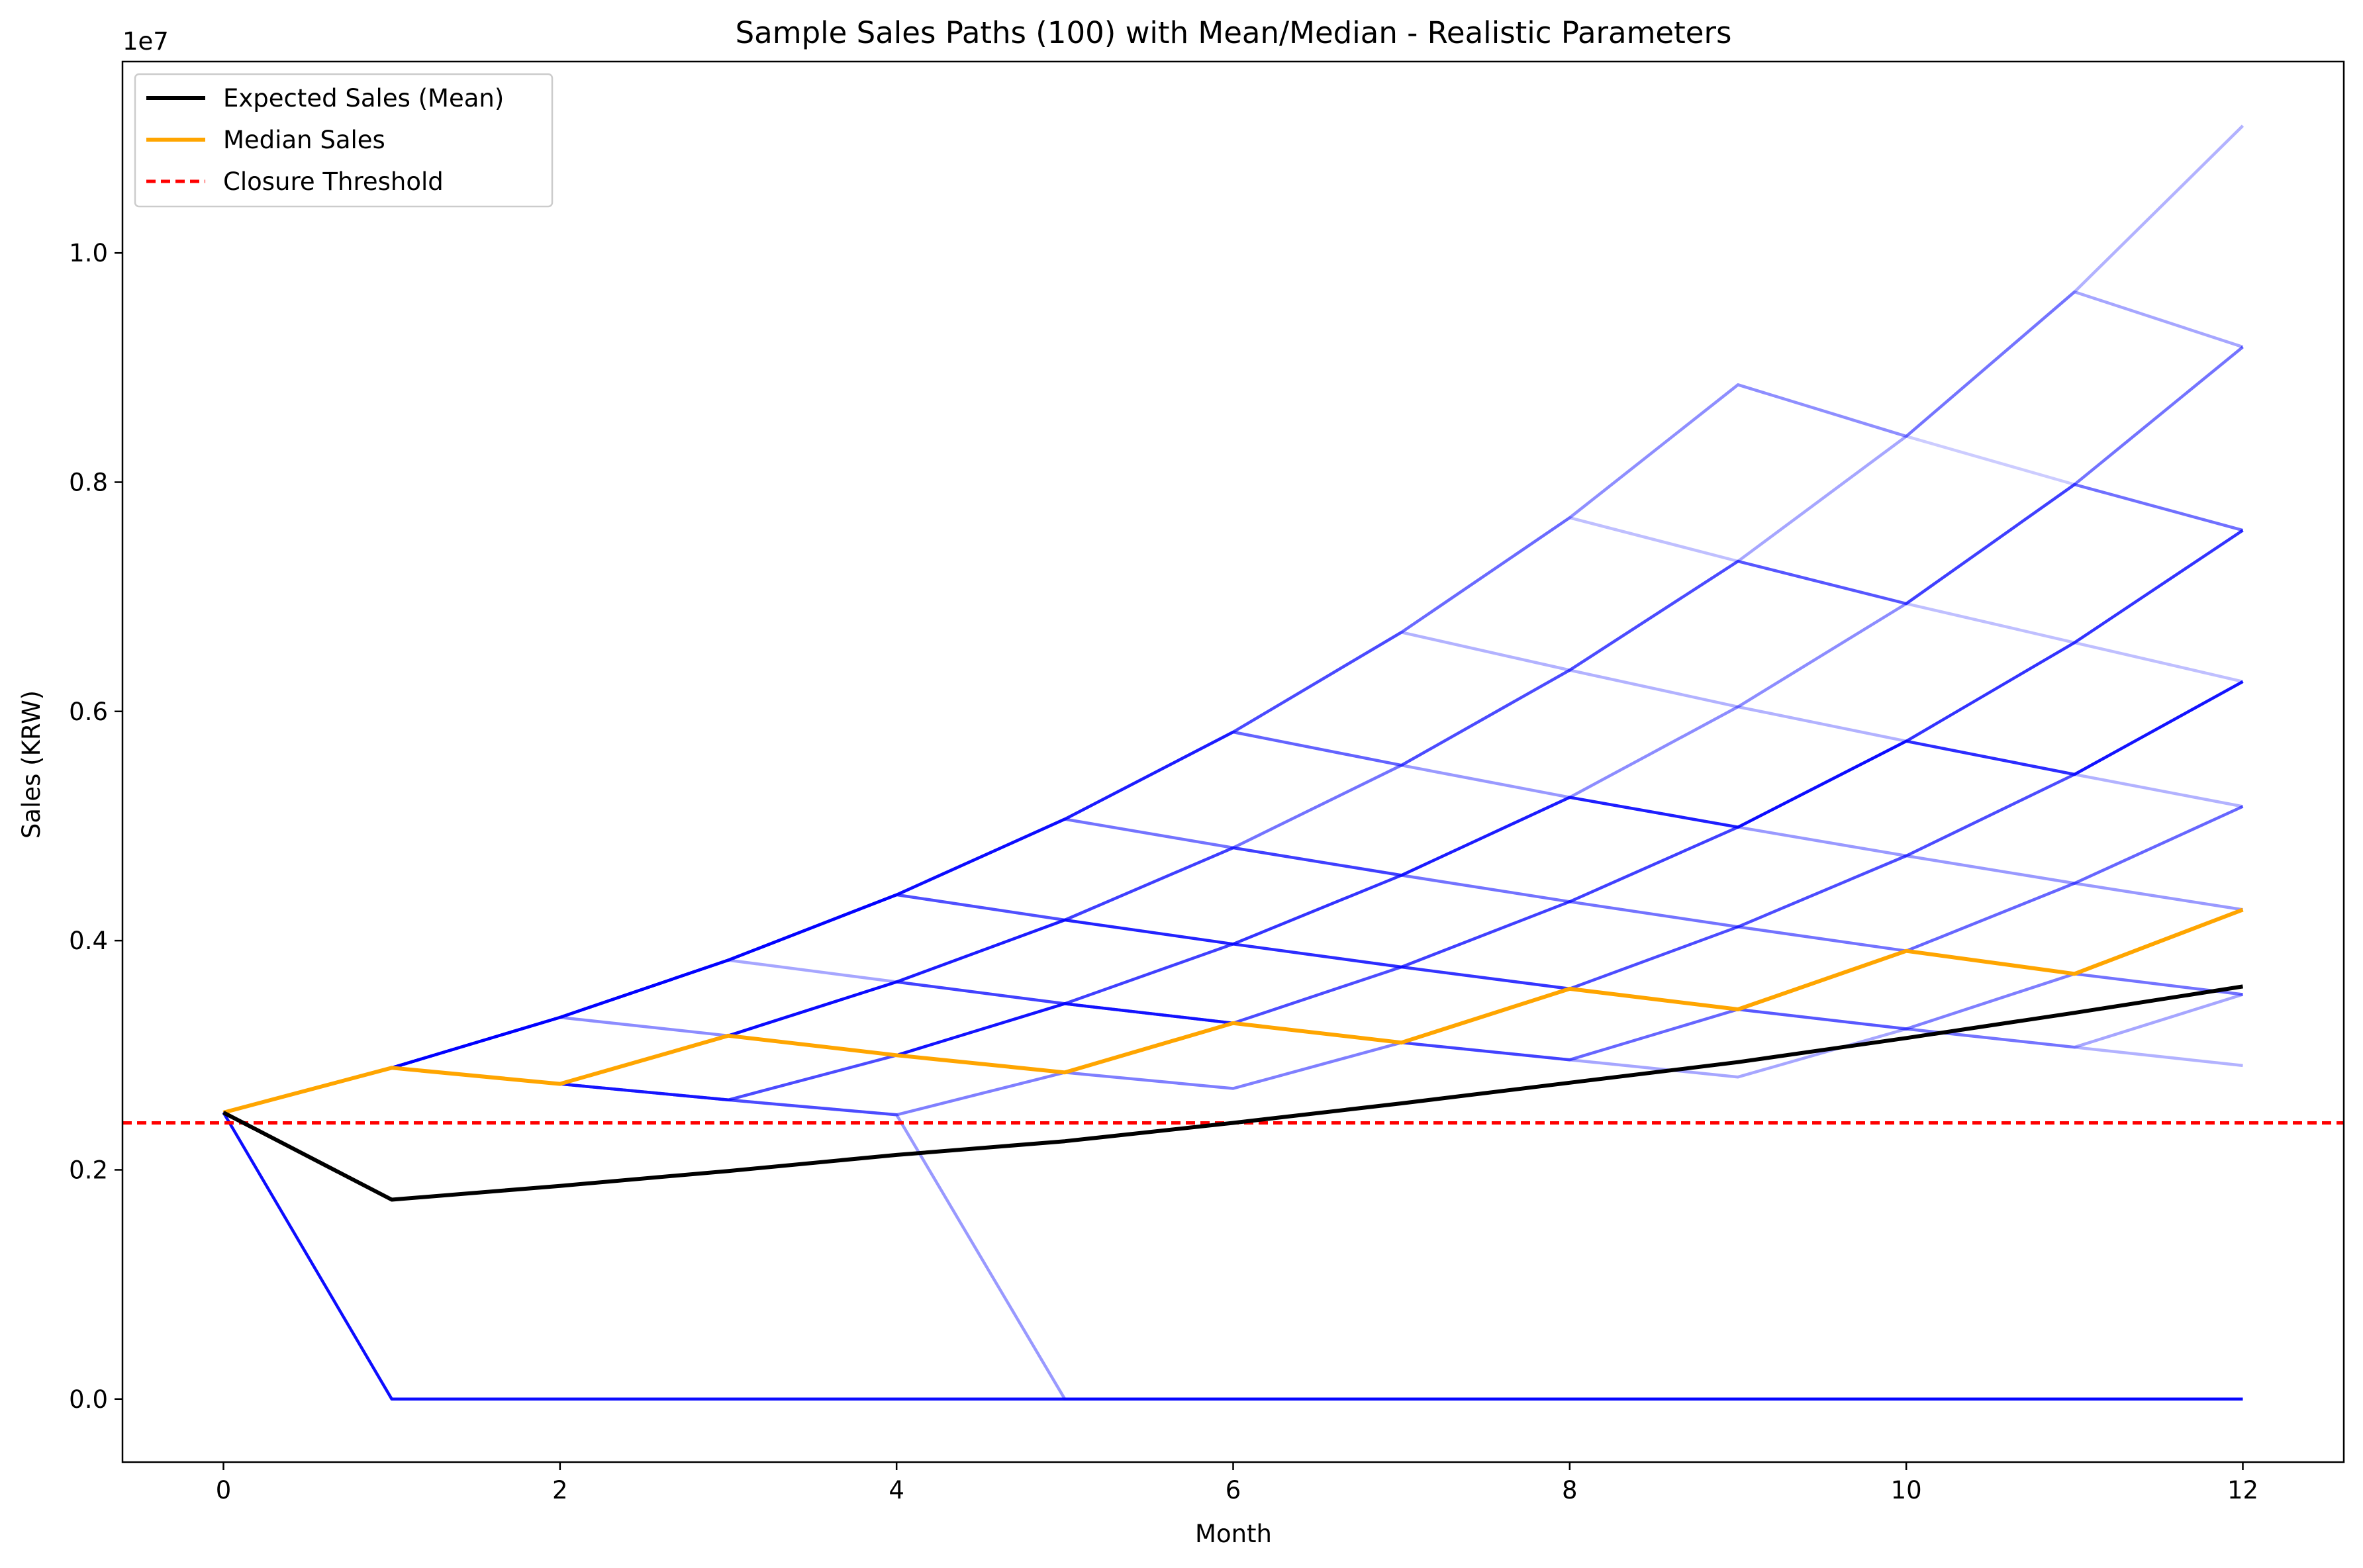 The width and height of the screenshot is (2363, 1568). What do you see at coordinates (88, 941) in the screenshot?
I see `y-tick-label: 0.4` at bounding box center [88, 941].